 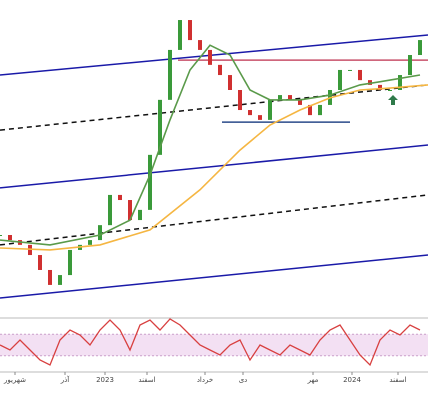 What do you see at coordinates (105, 380) in the screenshot?
I see `x-tick-label: 2023` at bounding box center [105, 380].